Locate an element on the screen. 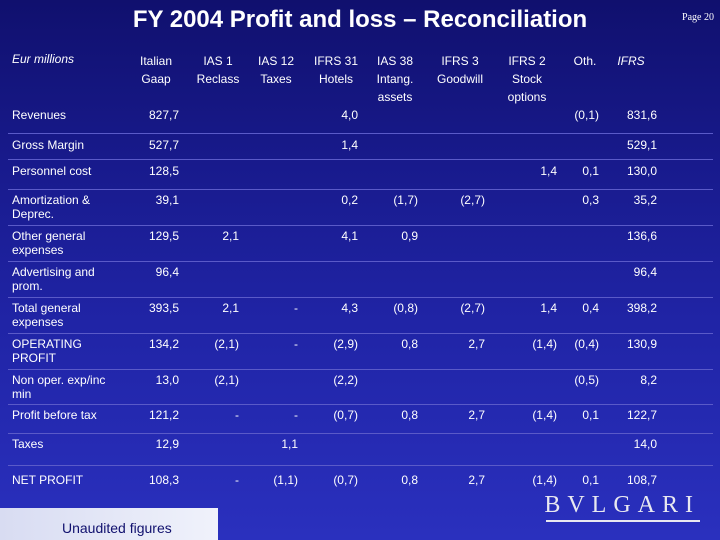 The image size is (720, 540). row-label: OPERATING PROFIT is located at coordinates (47, 351).